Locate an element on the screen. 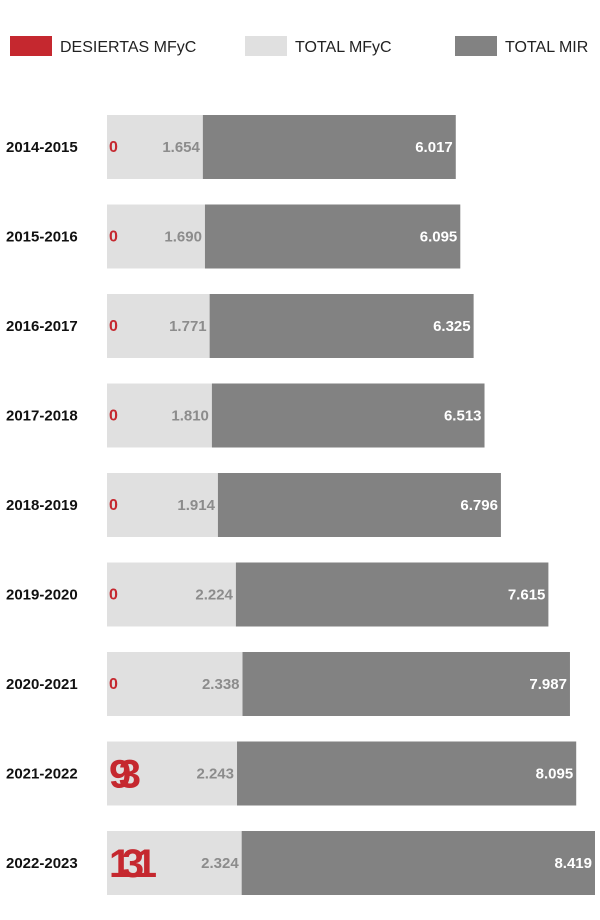 Image resolution: width=600 pixels, height=920 pixels. label-total-mir-2022-2023: 8.419 is located at coordinates (573, 863).